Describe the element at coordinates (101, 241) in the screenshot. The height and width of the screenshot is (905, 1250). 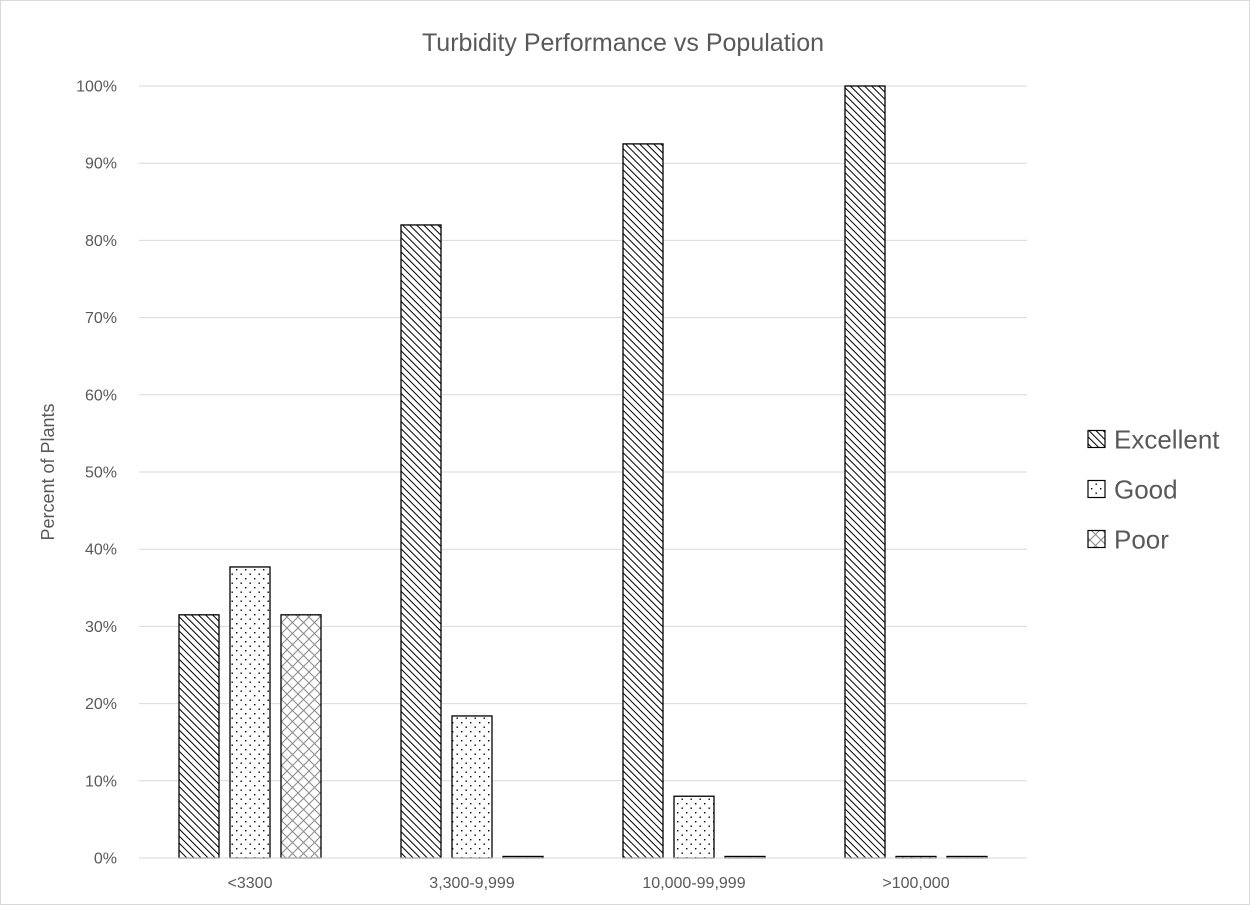
I see `y-tick-label: 80%` at that location.